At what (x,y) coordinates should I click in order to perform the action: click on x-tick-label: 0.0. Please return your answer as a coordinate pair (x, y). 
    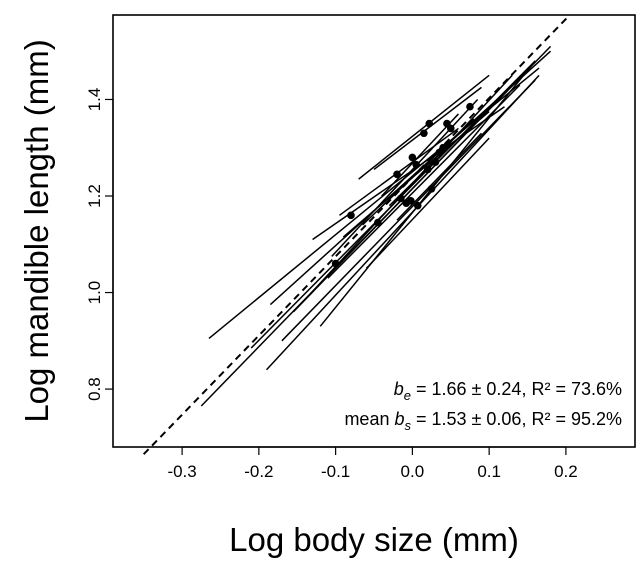
    Looking at the image, I should click on (413, 471).